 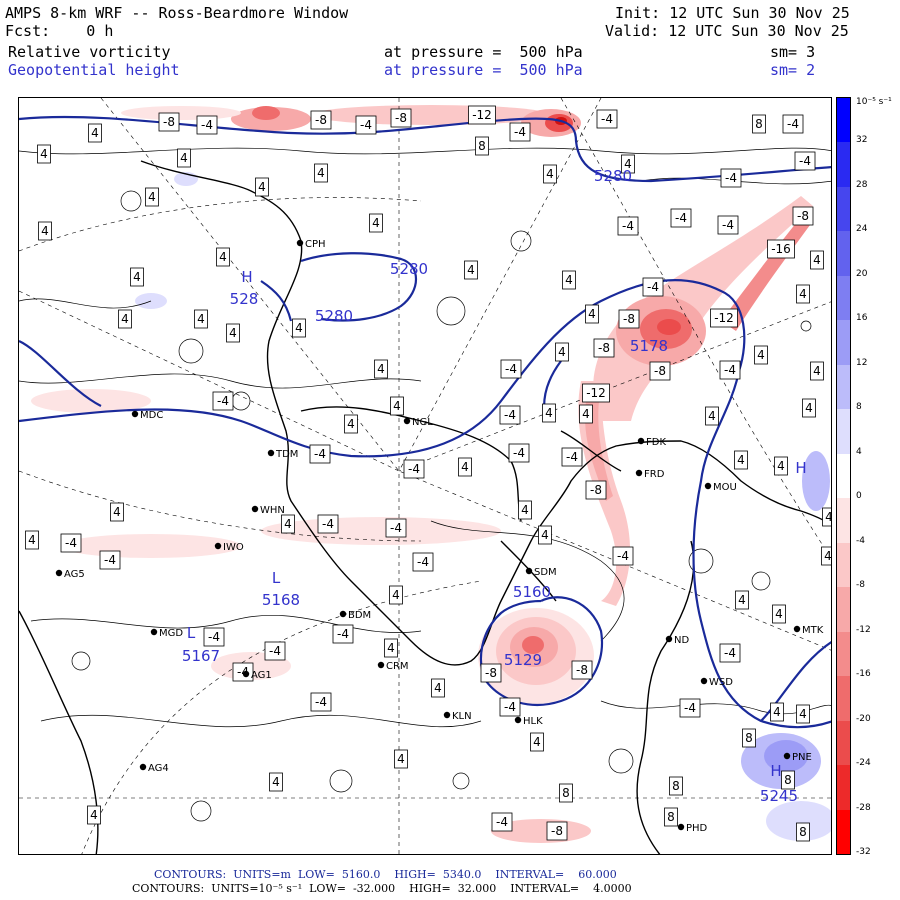 I want to click on colorbar-tick-label: -8, so click(x=860, y=585).